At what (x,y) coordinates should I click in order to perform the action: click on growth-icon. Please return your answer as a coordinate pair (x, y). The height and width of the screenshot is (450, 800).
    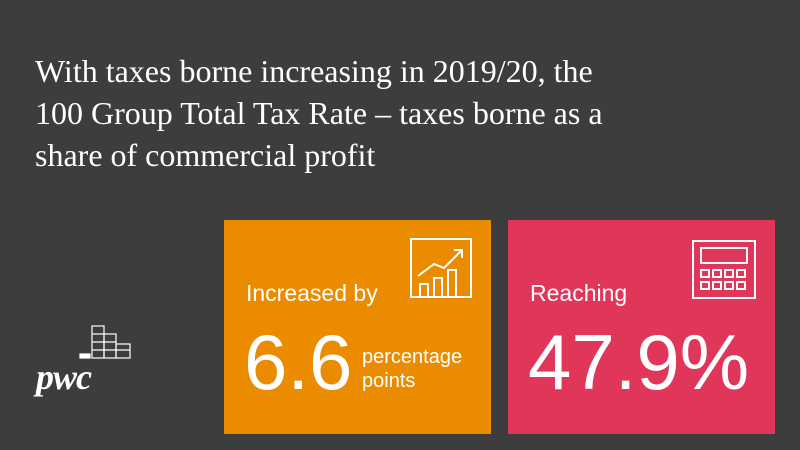
    Looking at the image, I should click on (441, 268).